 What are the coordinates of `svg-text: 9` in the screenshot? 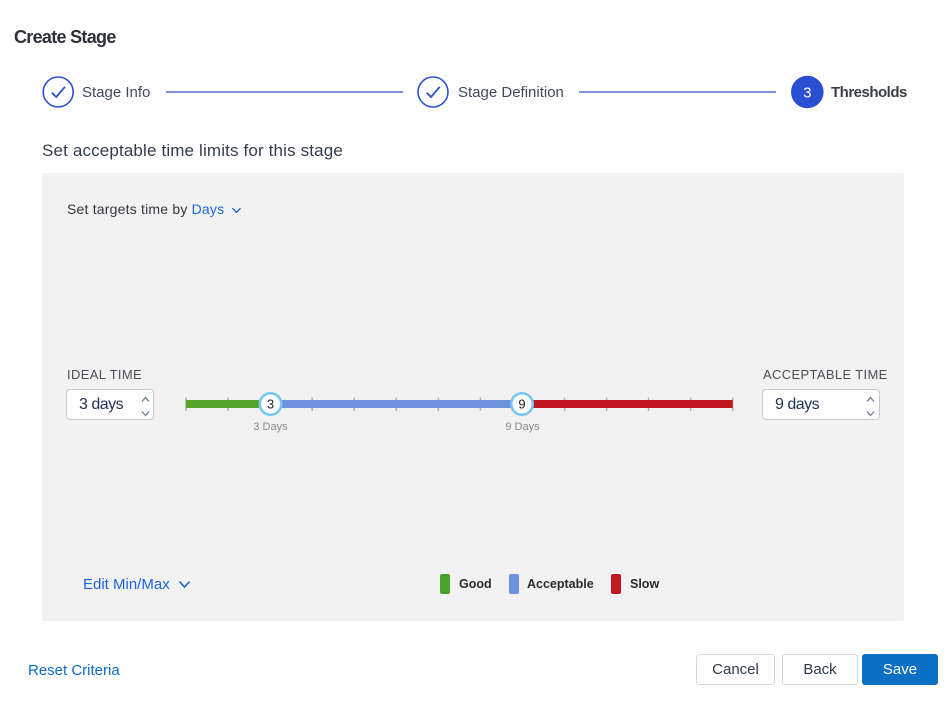 It's located at (521, 404).